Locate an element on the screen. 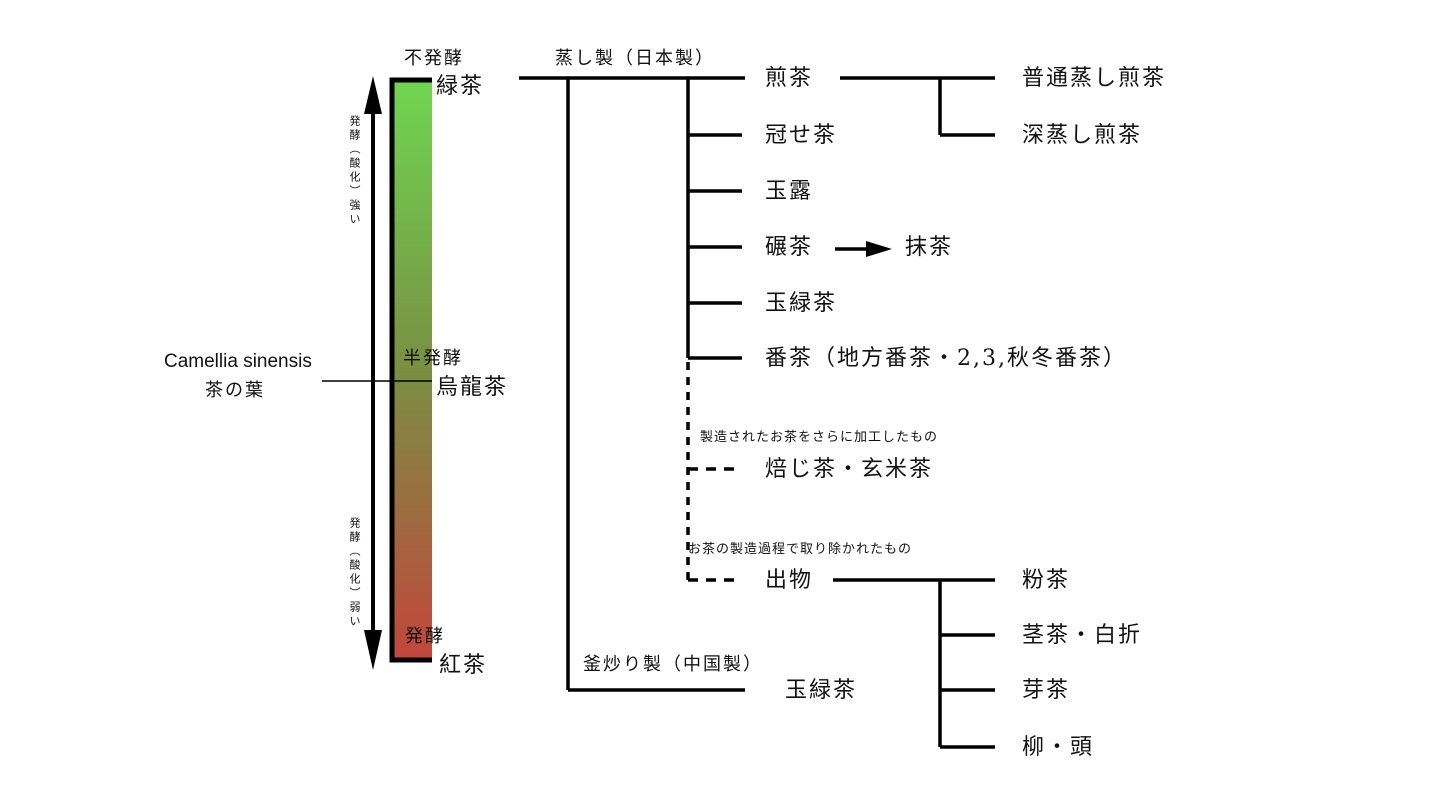 This screenshot has width=1440, height=809. tea-item: 出物 is located at coordinates (789, 580).